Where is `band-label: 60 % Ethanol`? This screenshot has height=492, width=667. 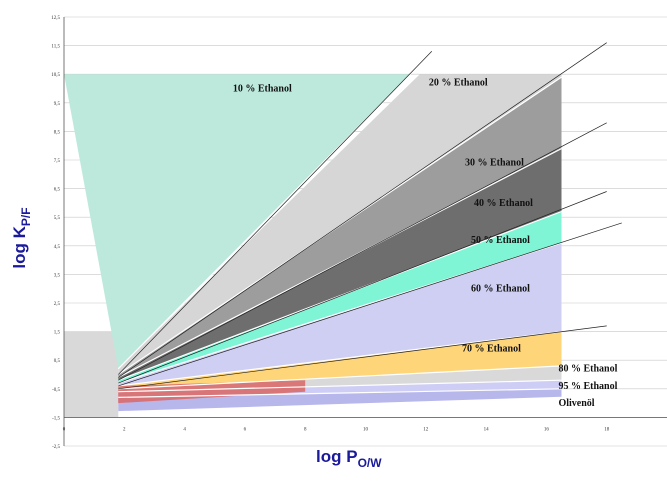 band-label: 60 % Ethanol is located at coordinates (500, 289).